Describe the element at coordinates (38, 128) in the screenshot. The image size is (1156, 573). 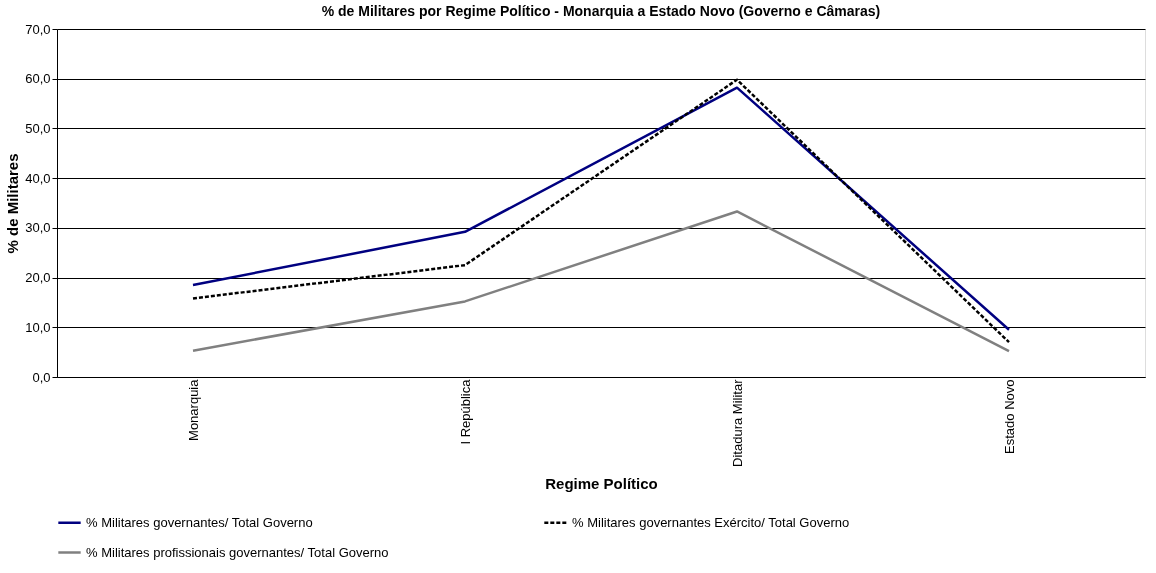
I see `y-tick-label: 50,0` at that location.